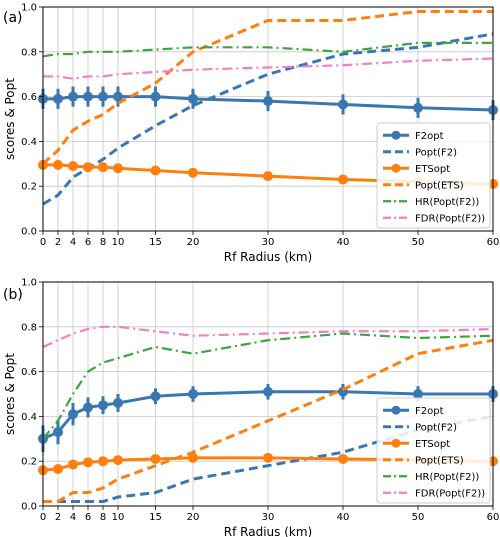 The height and width of the screenshot is (537, 500). Describe the element at coordinates (268, 68) in the screenshot. I see `series-line-FDR(Popt(F2))` at that location.